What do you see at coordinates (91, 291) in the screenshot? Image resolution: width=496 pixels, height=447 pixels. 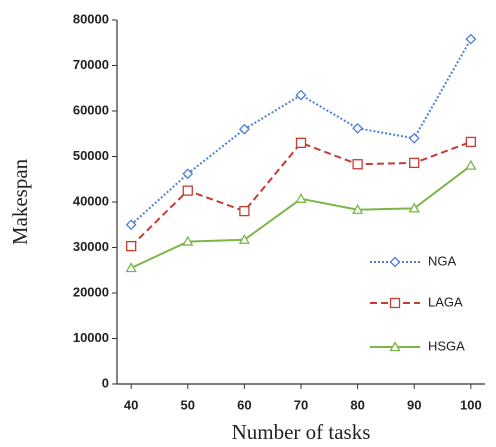 I see `y-tick-label: 20000` at bounding box center [91, 291].